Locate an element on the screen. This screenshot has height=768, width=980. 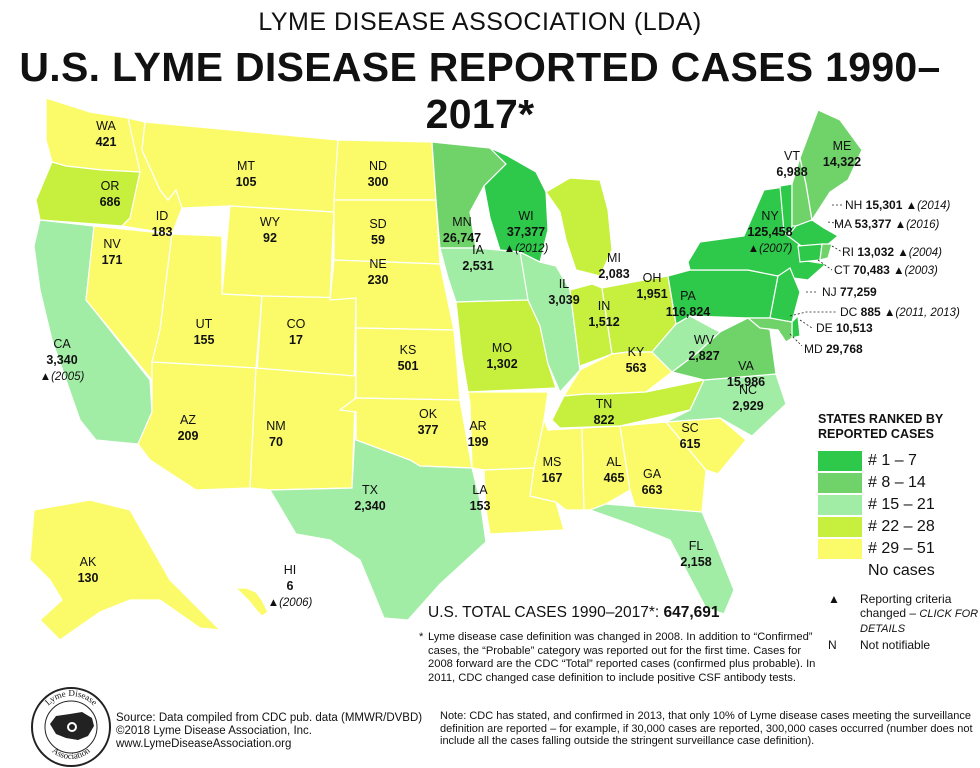
state-label-nd: ND is located at coordinates (378, 166).